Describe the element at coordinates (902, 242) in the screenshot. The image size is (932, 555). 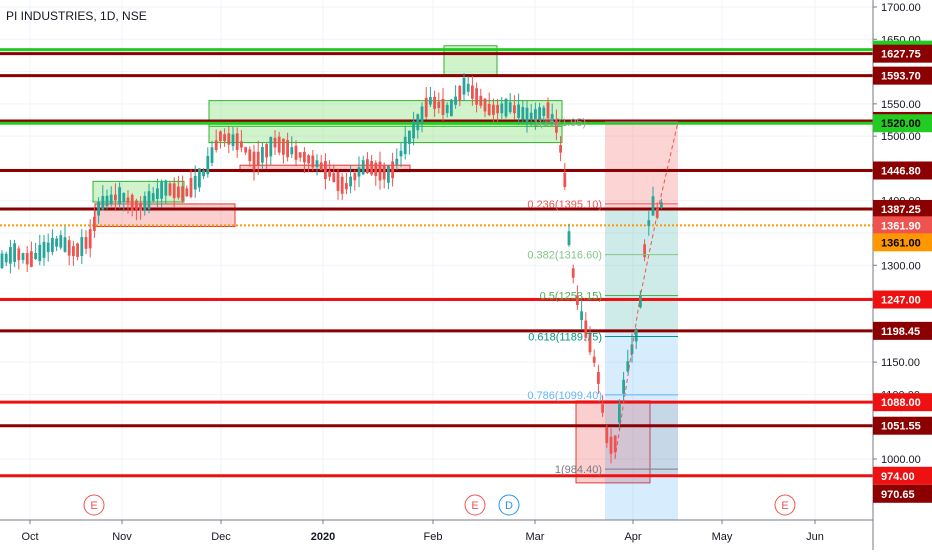
I see `price-label: 1361.00` at that location.